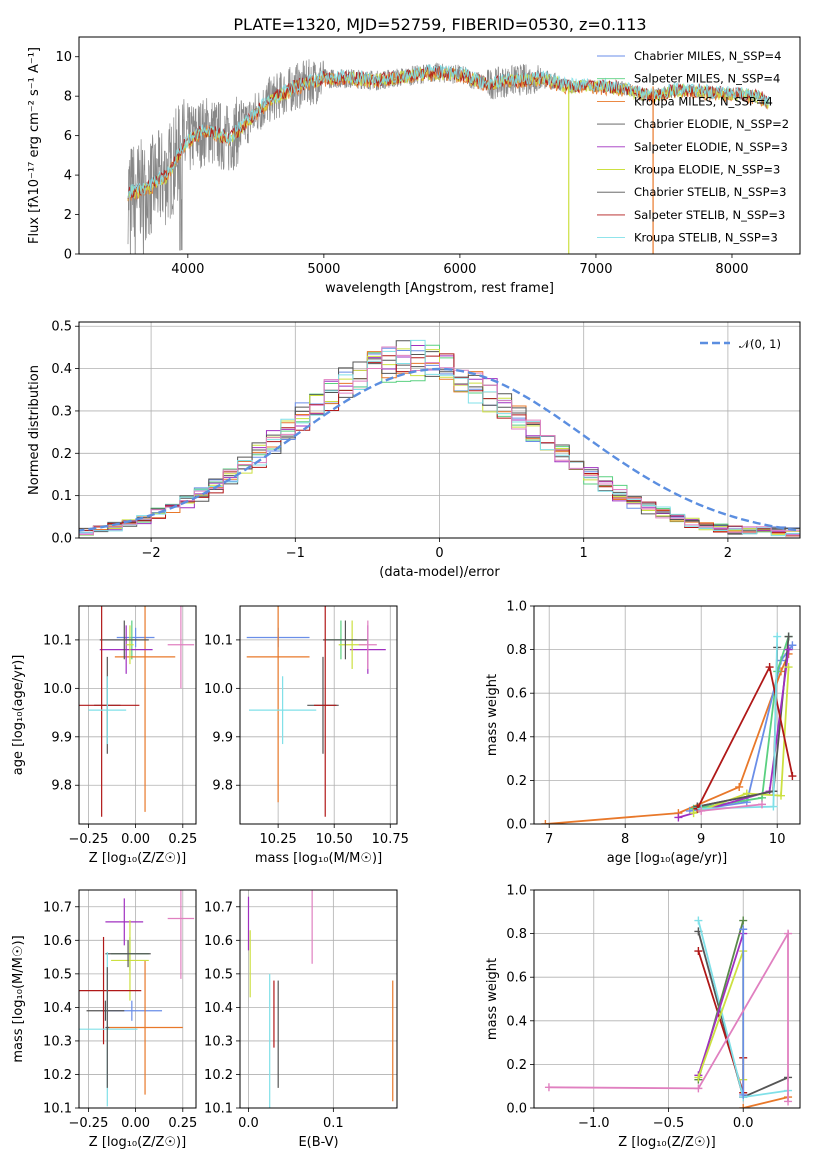 The height and width of the screenshot is (1170, 819). Describe the element at coordinates (584, 553) in the screenshot. I see `x-tick-label: 1` at that location.